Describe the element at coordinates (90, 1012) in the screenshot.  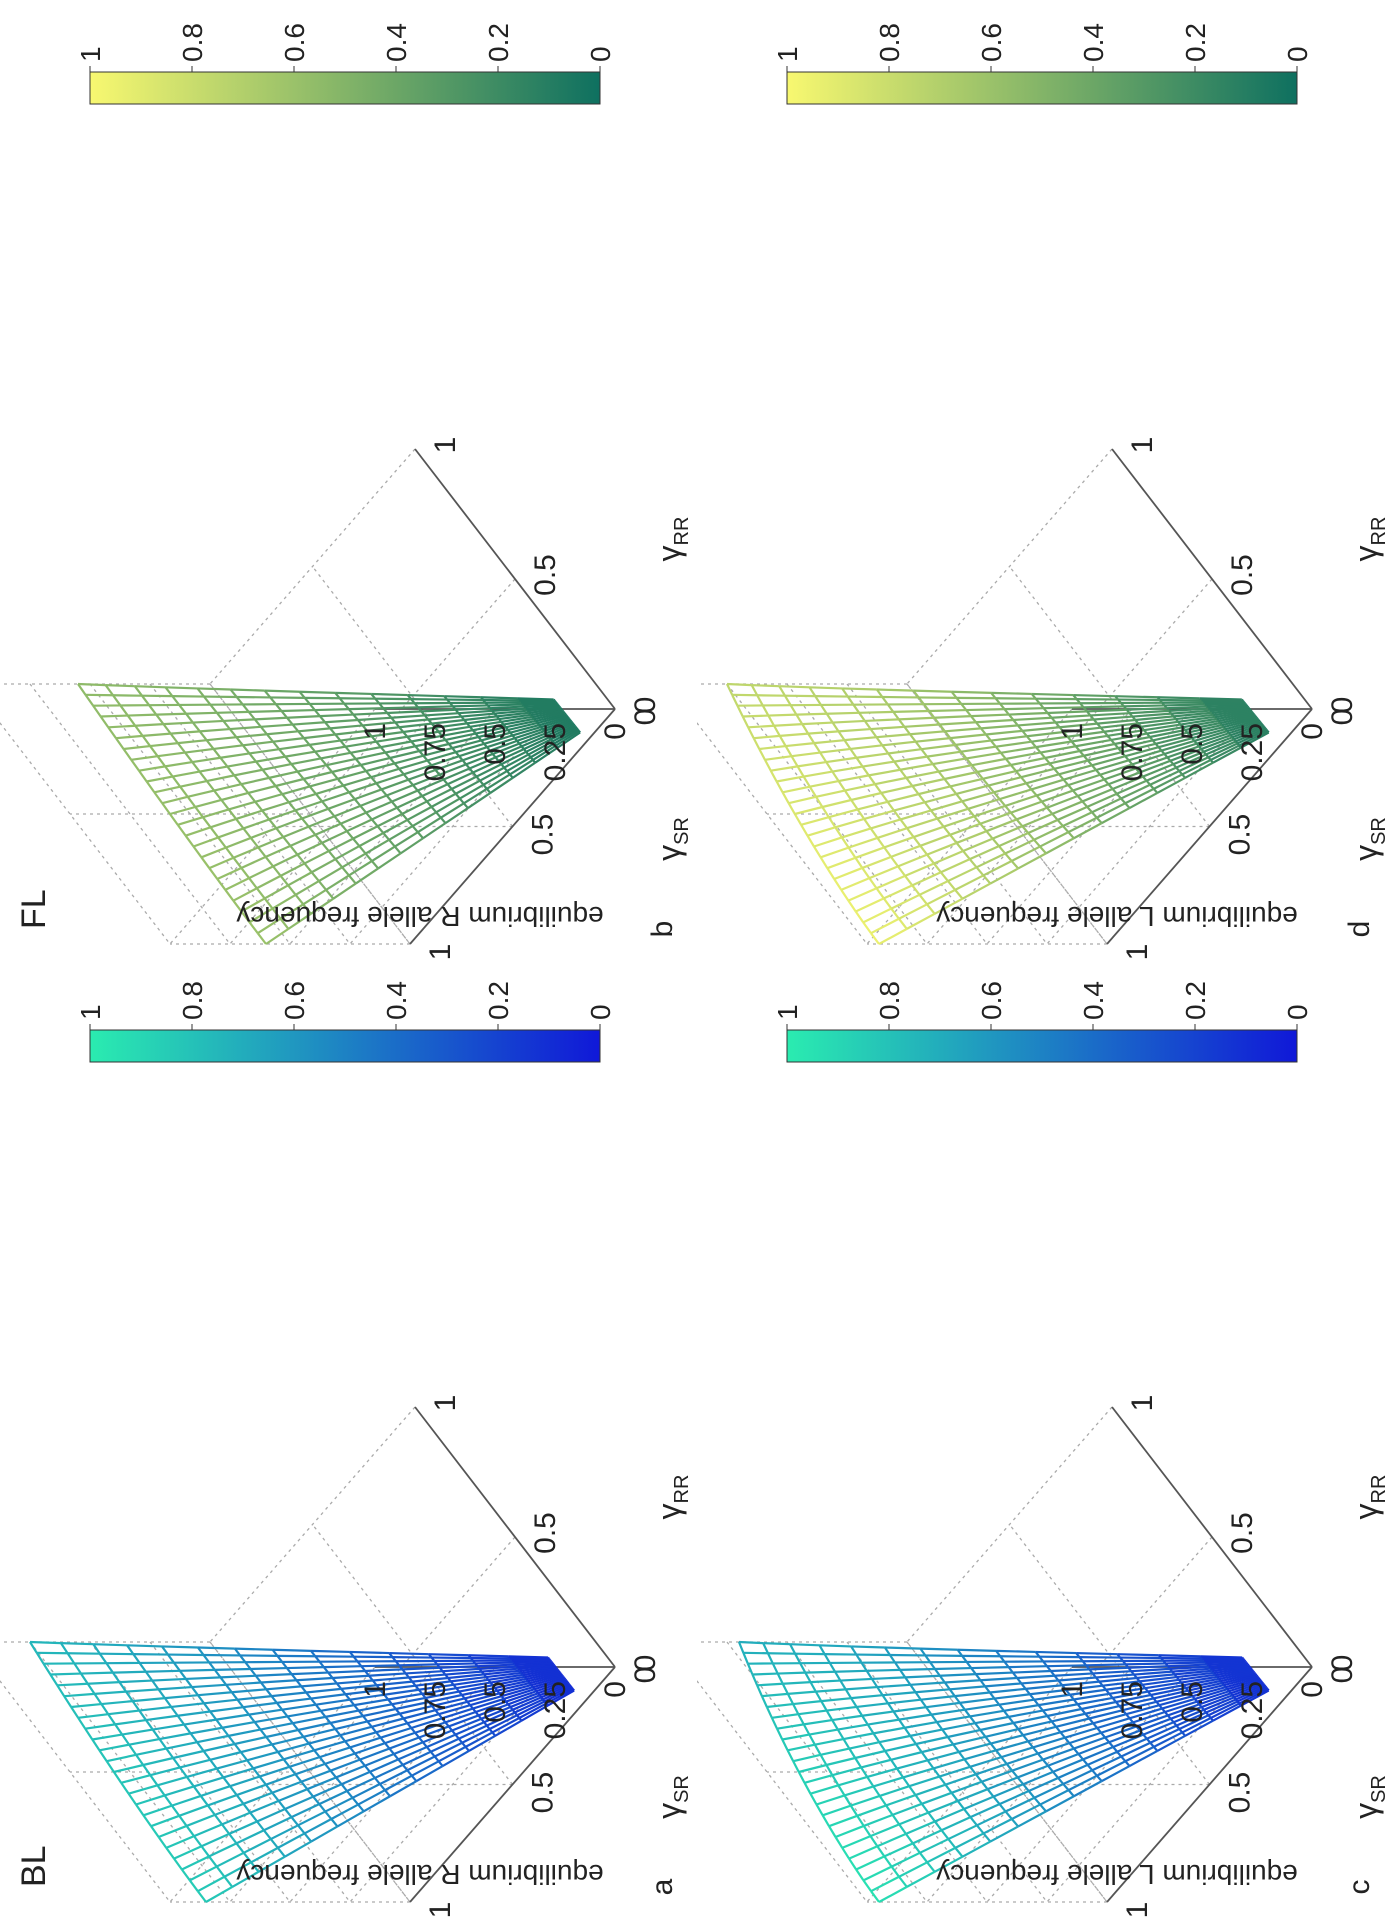
I see `colorbar-tick-label: 1` at that location.